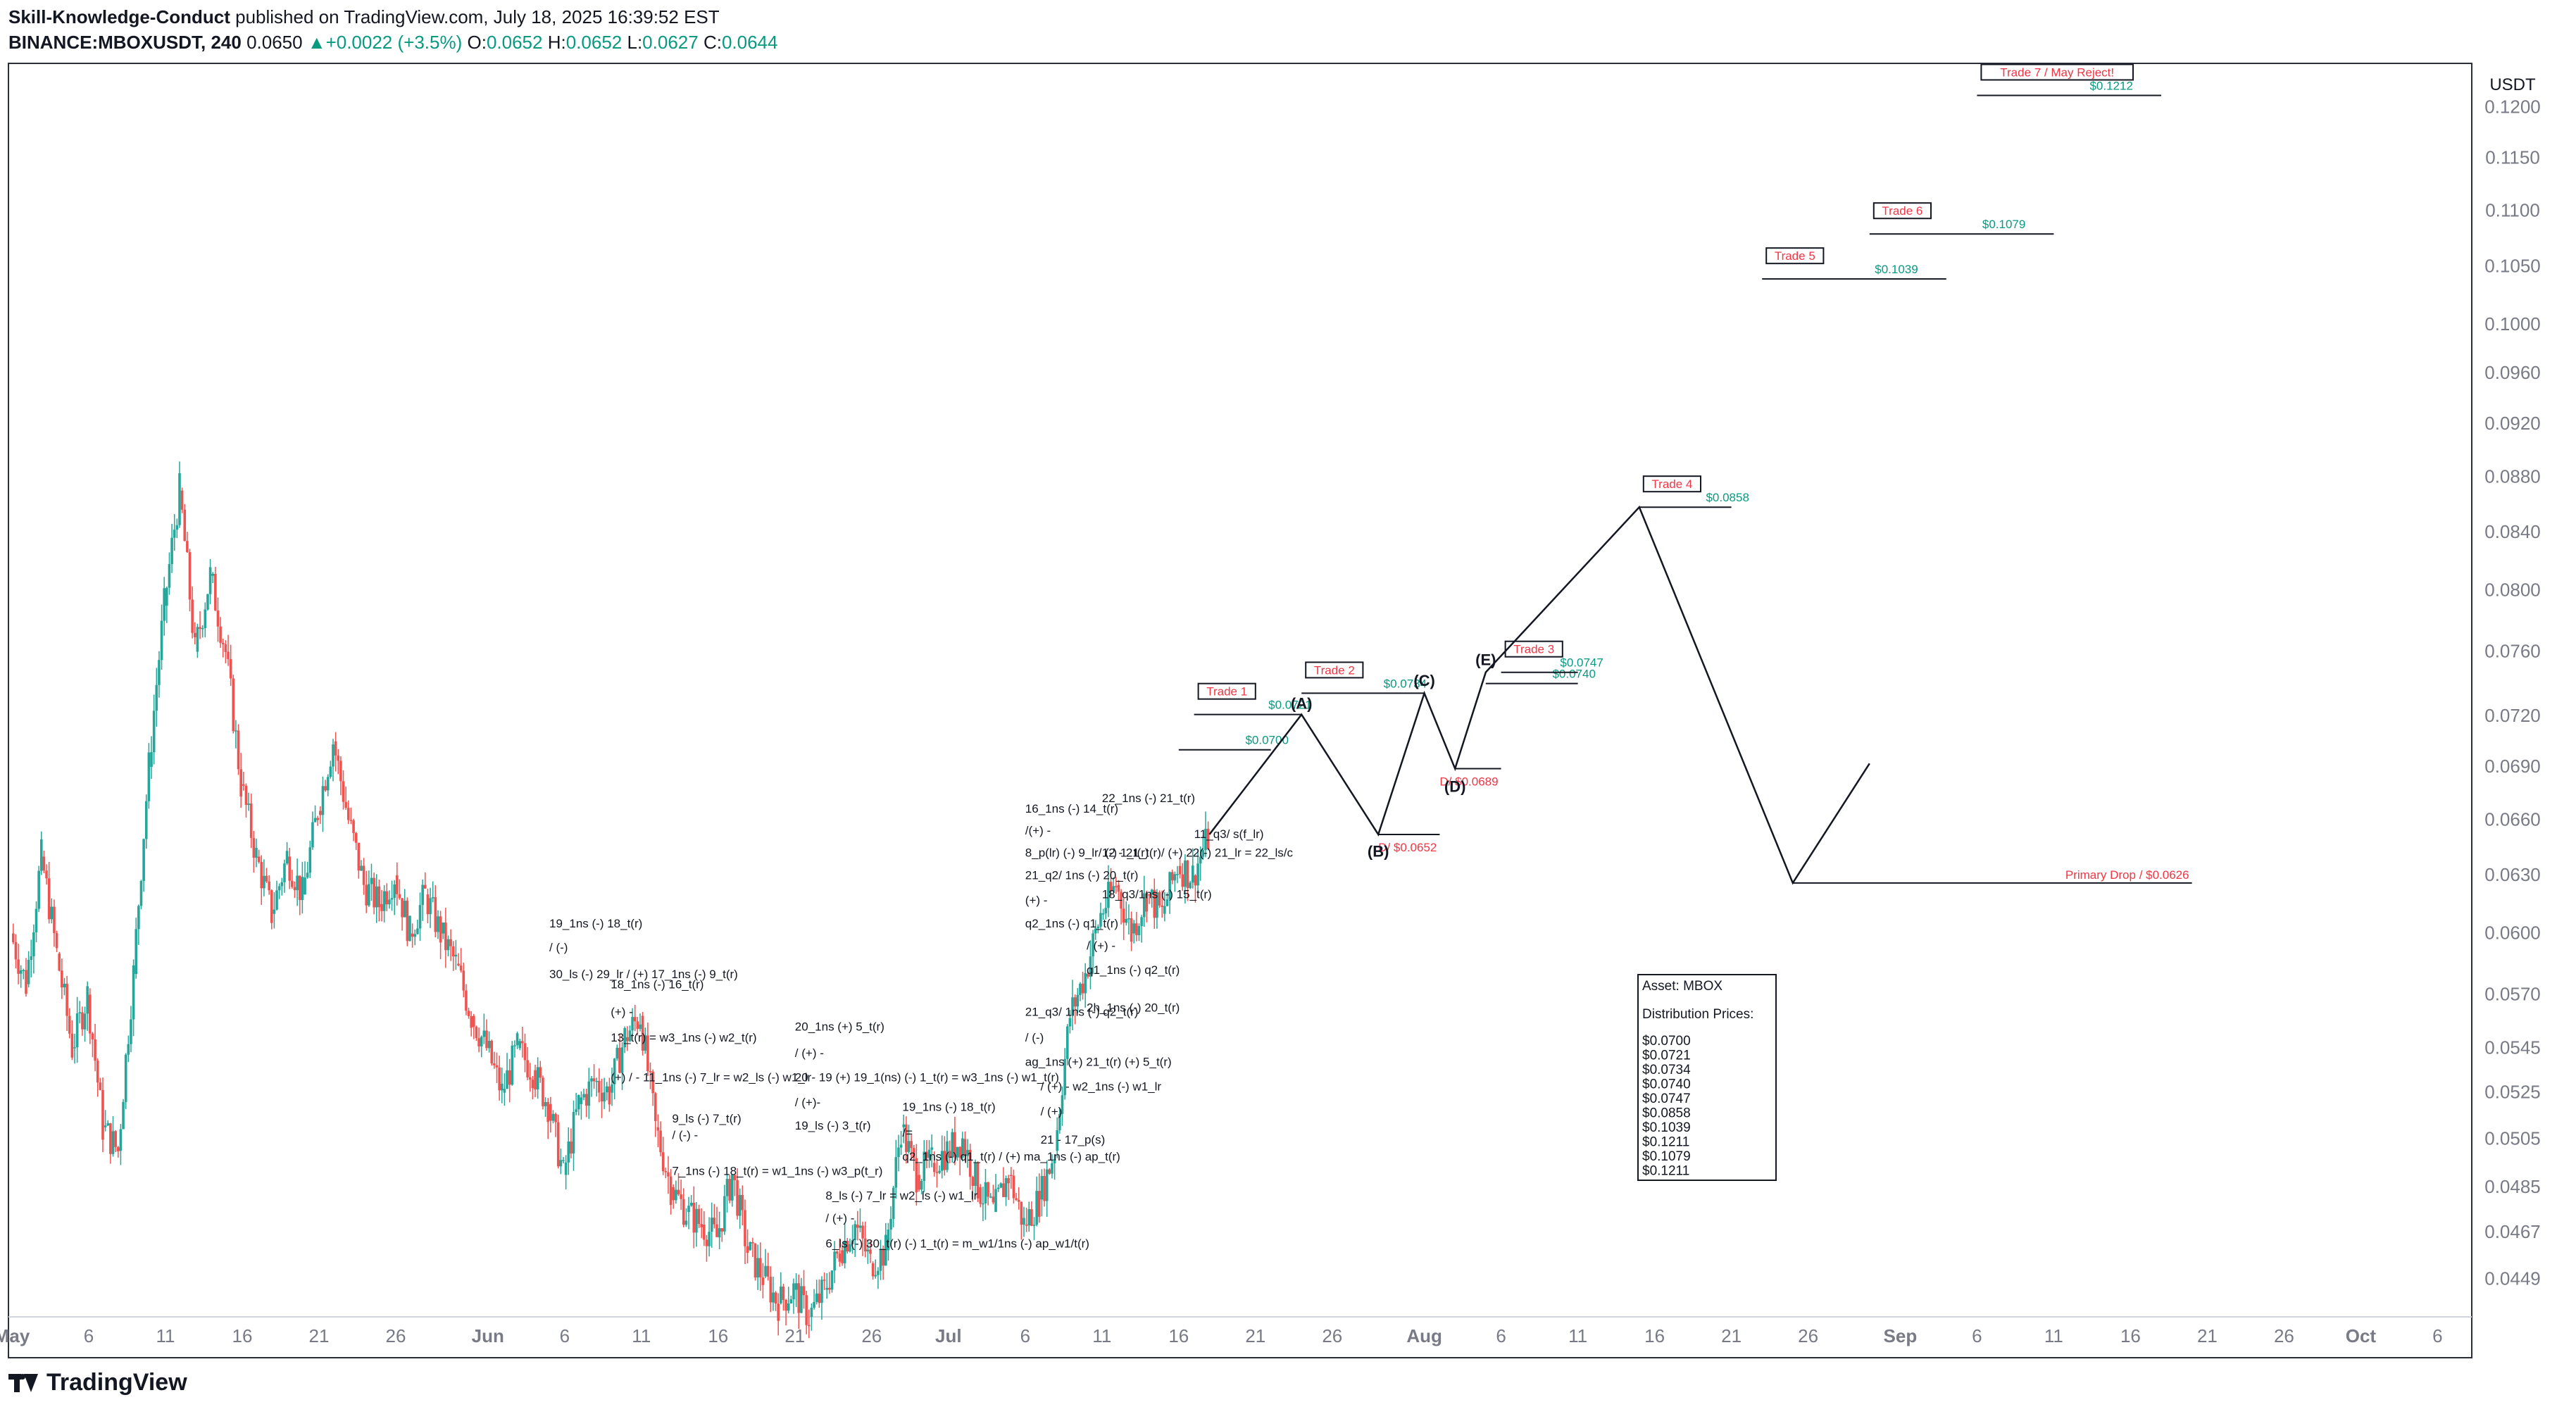 Image resolution: width=2576 pixels, height=1407 pixels. I want to click on level-price-label: $0.0747, so click(1581, 663).